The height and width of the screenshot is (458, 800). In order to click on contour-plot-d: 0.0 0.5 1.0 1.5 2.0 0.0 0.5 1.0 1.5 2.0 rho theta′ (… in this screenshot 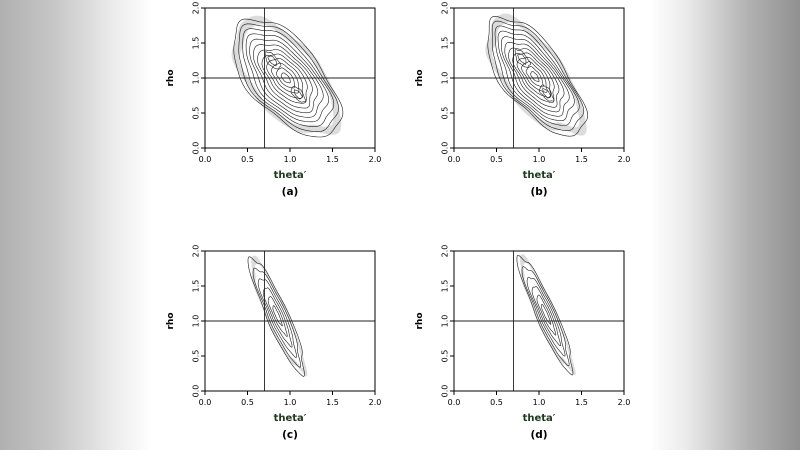, I will do `click(522, 343)`.